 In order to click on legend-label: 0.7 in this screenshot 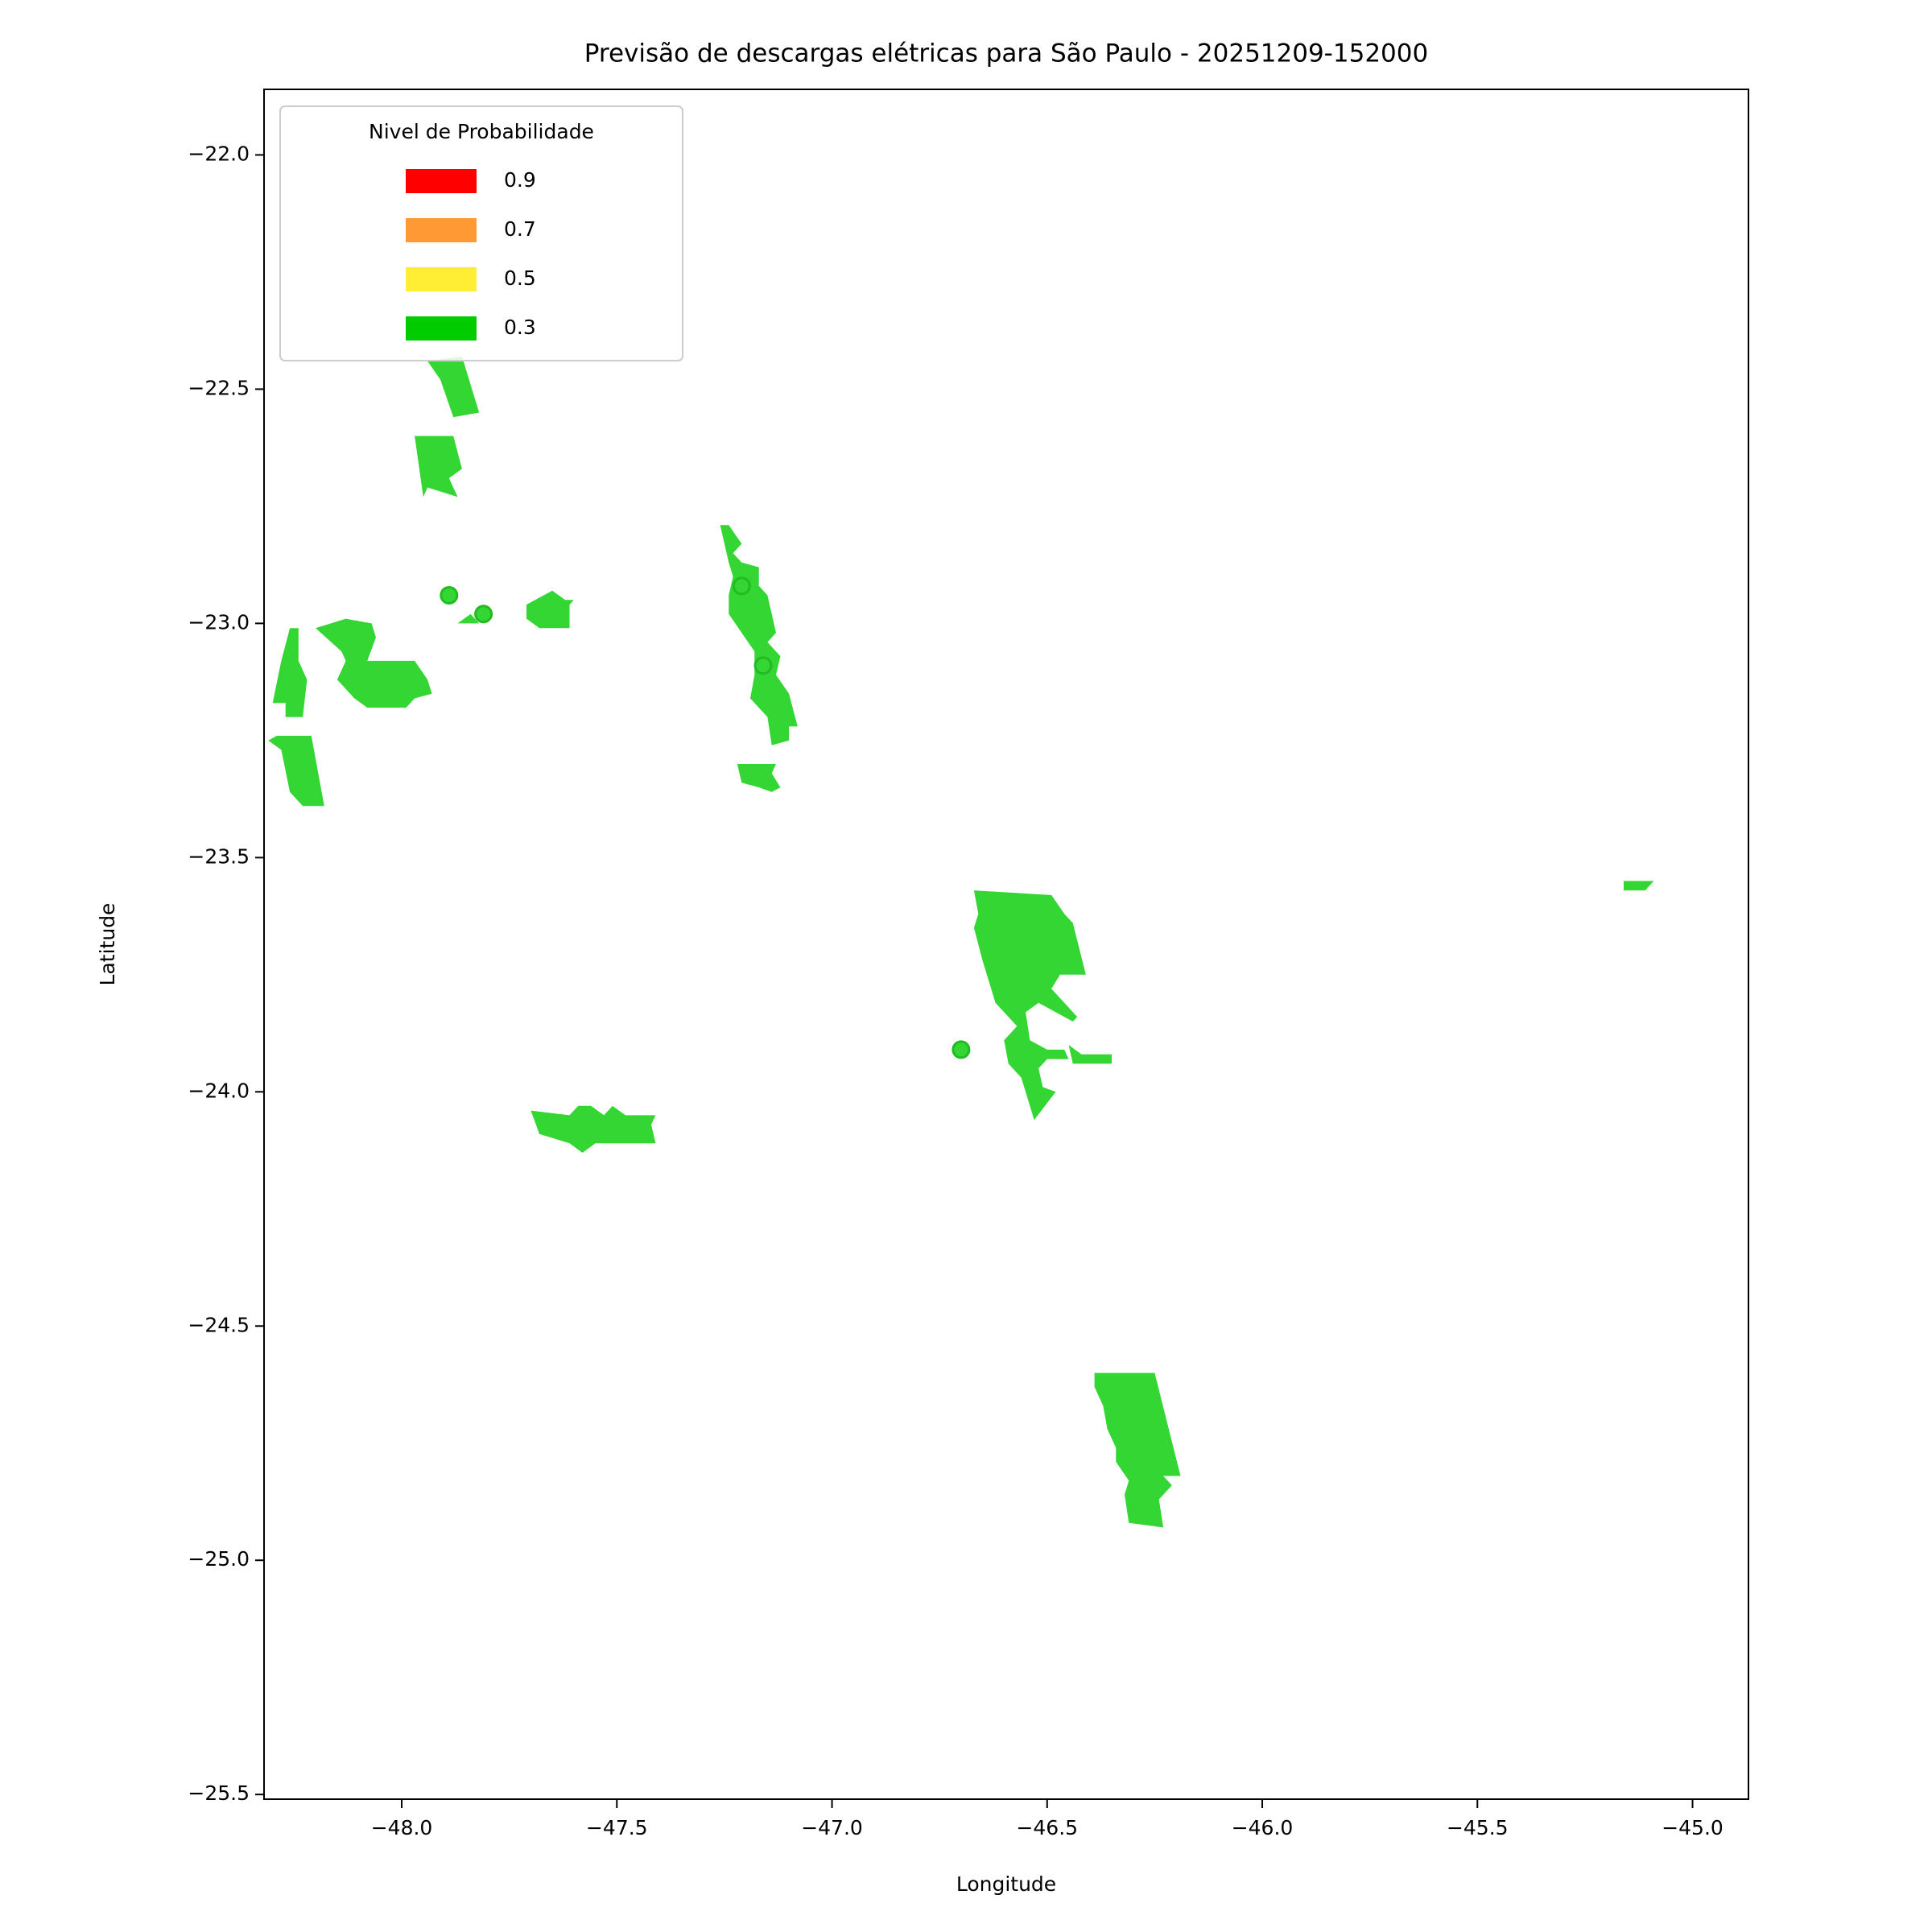, I will do `click(520, 229)`.